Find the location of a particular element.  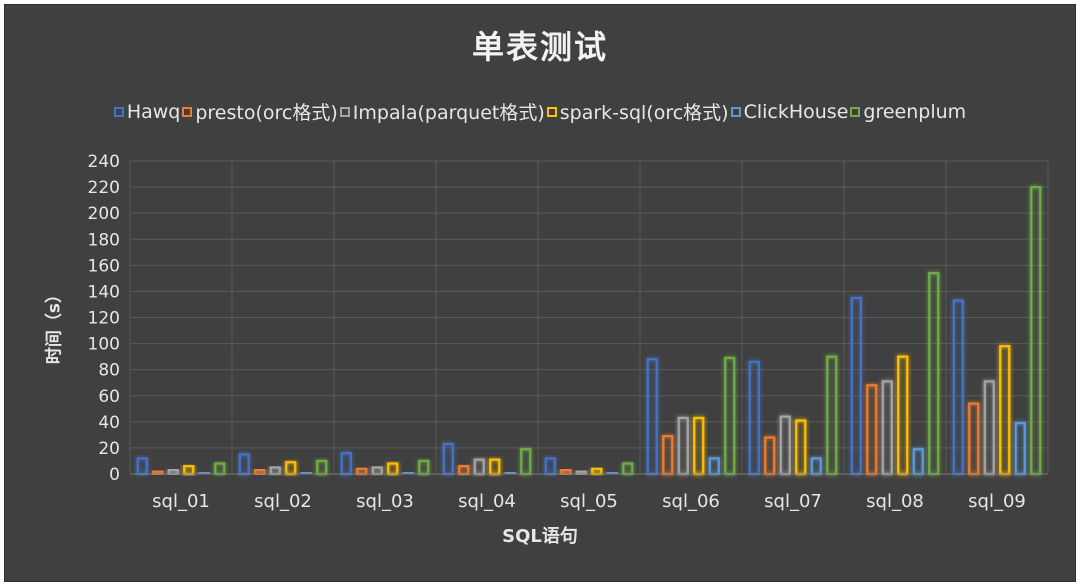

x-tick-label: sql_06 is located at coordinates (691, 501).